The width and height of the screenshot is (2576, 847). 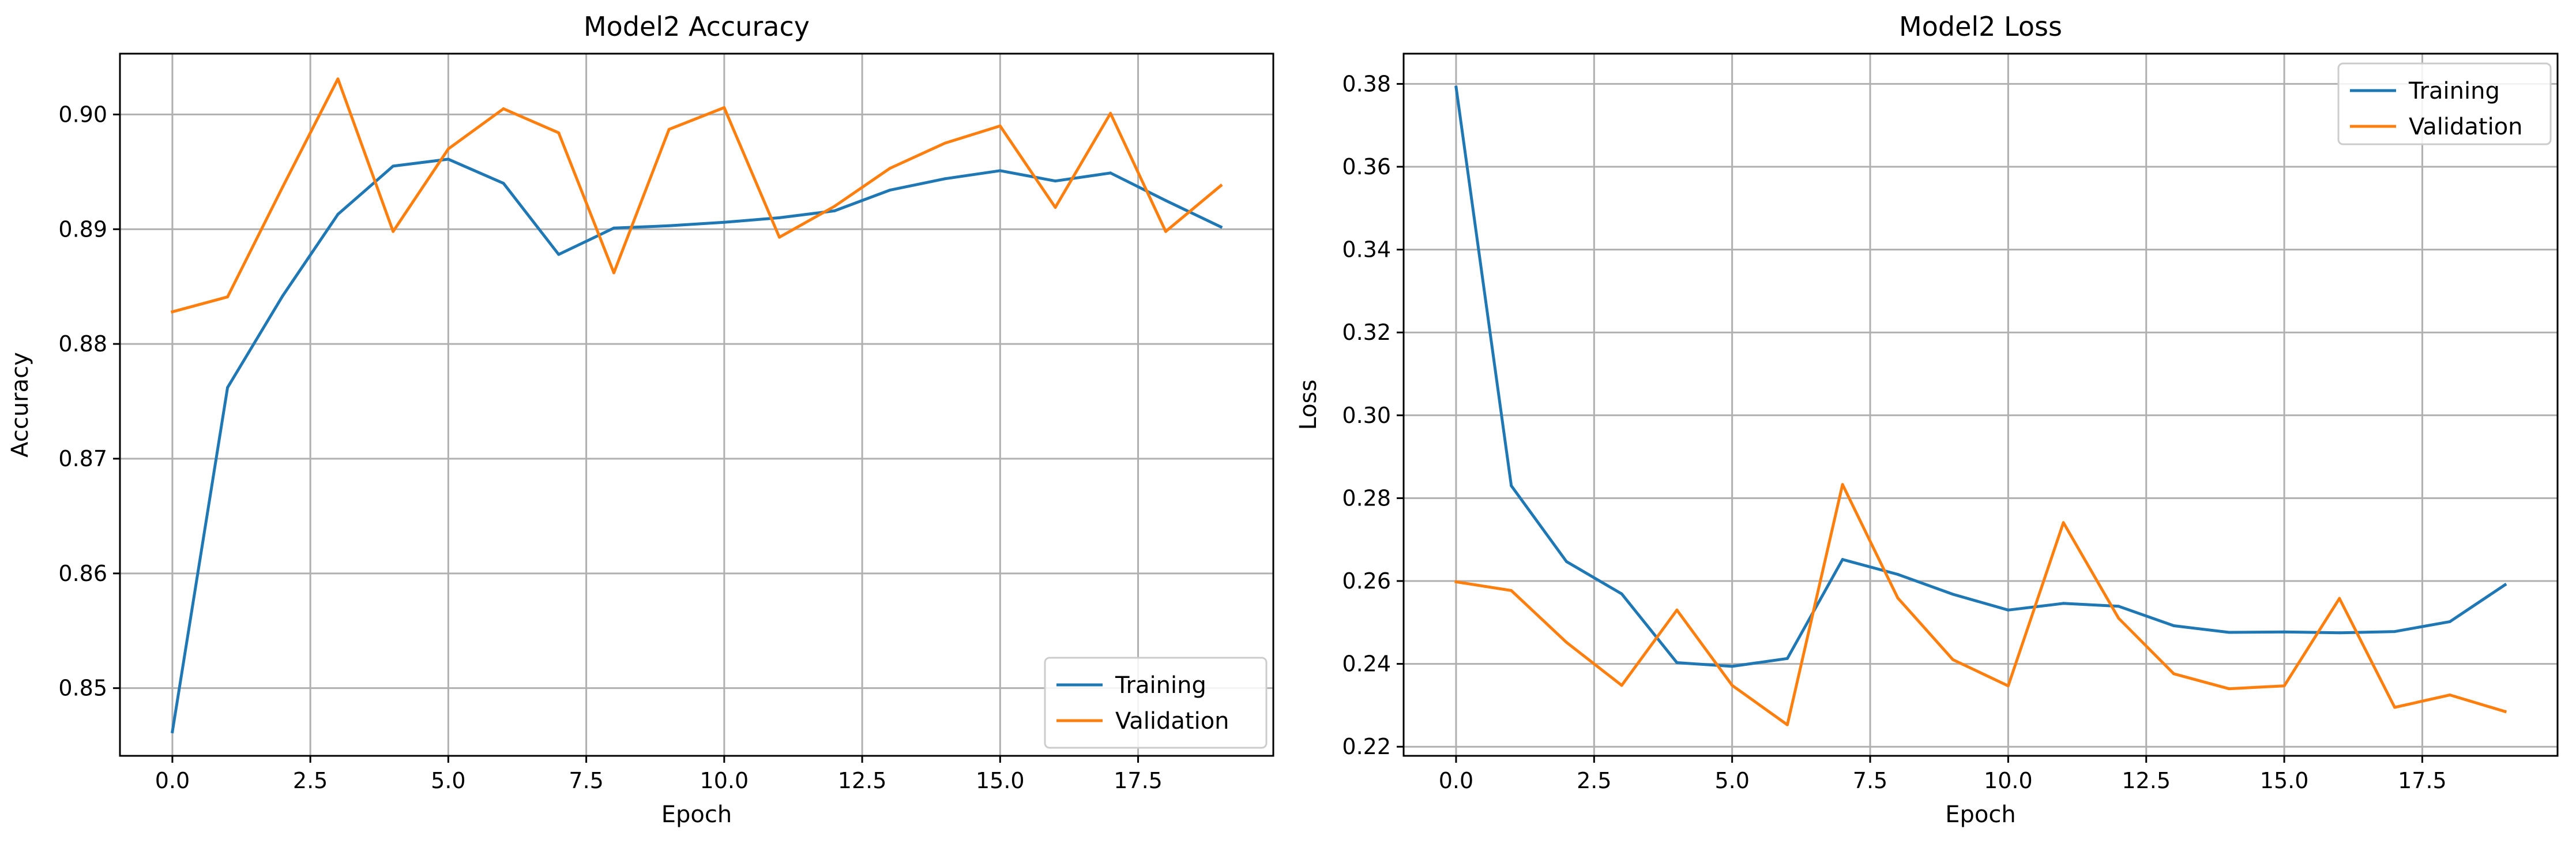 I want to click on y-tick-label: 0.89, so click(x=82, y=229).